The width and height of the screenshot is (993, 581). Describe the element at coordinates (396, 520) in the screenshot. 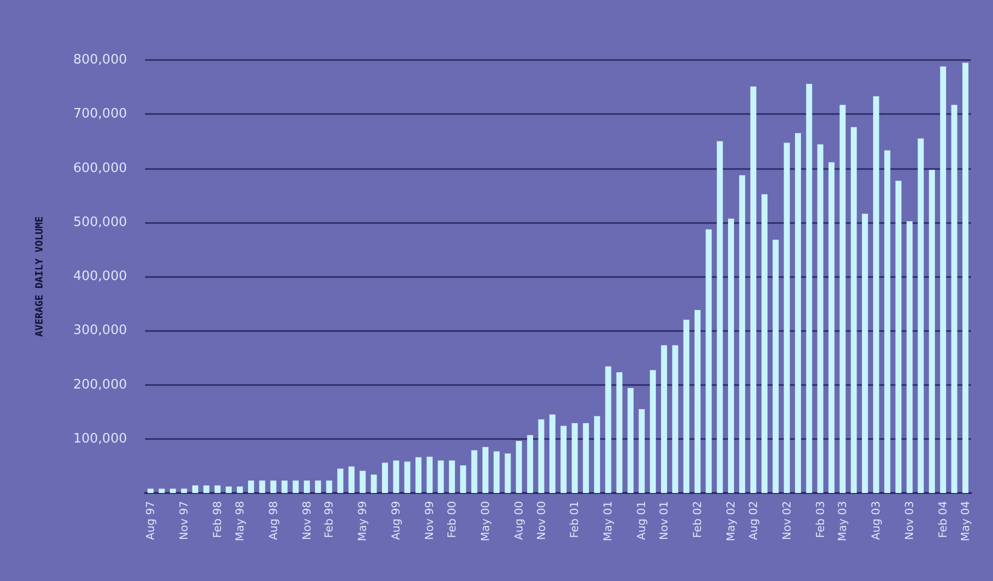

I see `x-tick-label: Aug 99` at that location.